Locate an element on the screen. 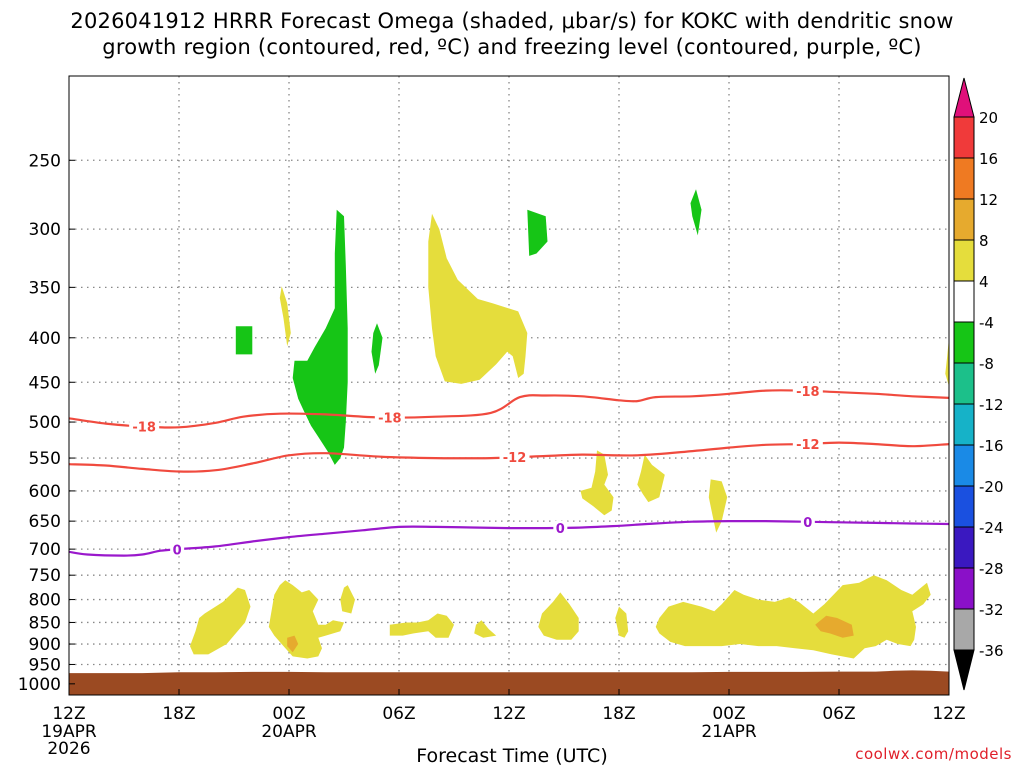 The width and height of the screenshot is (1024, 768). x-date-label: 21APR is located at coordinates (729, 732).